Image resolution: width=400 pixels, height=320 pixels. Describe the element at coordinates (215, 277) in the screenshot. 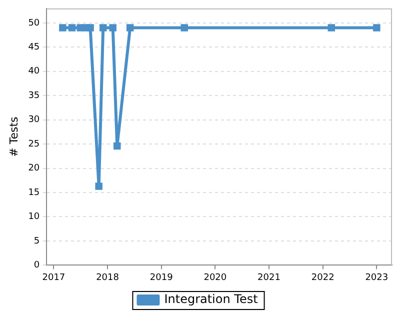

I see `x-tick-label: 2020` at that location.